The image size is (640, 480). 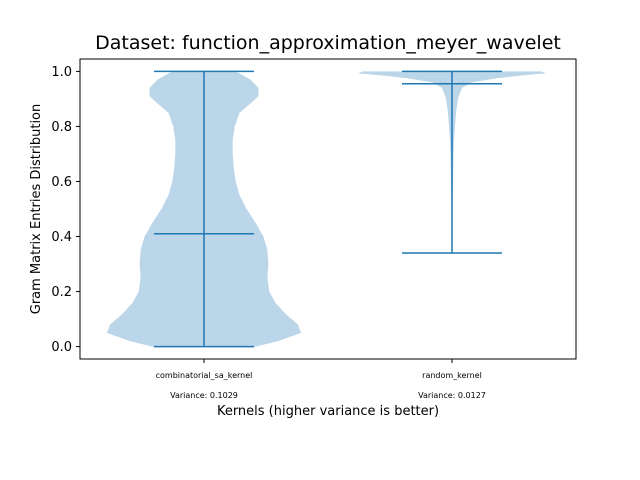 What do you see at coordinates (328, 411) in the screenshot?
I see `x-axis-label: Kernels (higher variance is better)` at bounding box center [328, 411].